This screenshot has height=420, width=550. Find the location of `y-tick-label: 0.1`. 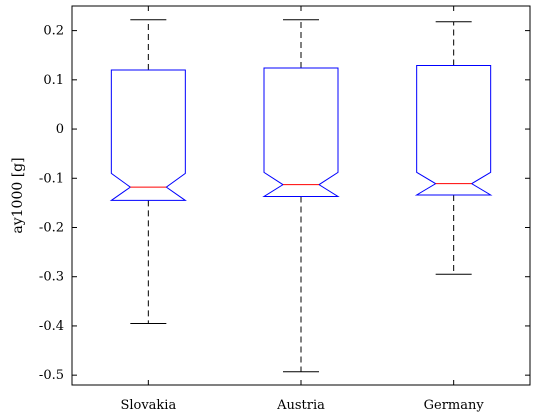

y-tick-label: 0.1 is located at coordinates (53, 80).